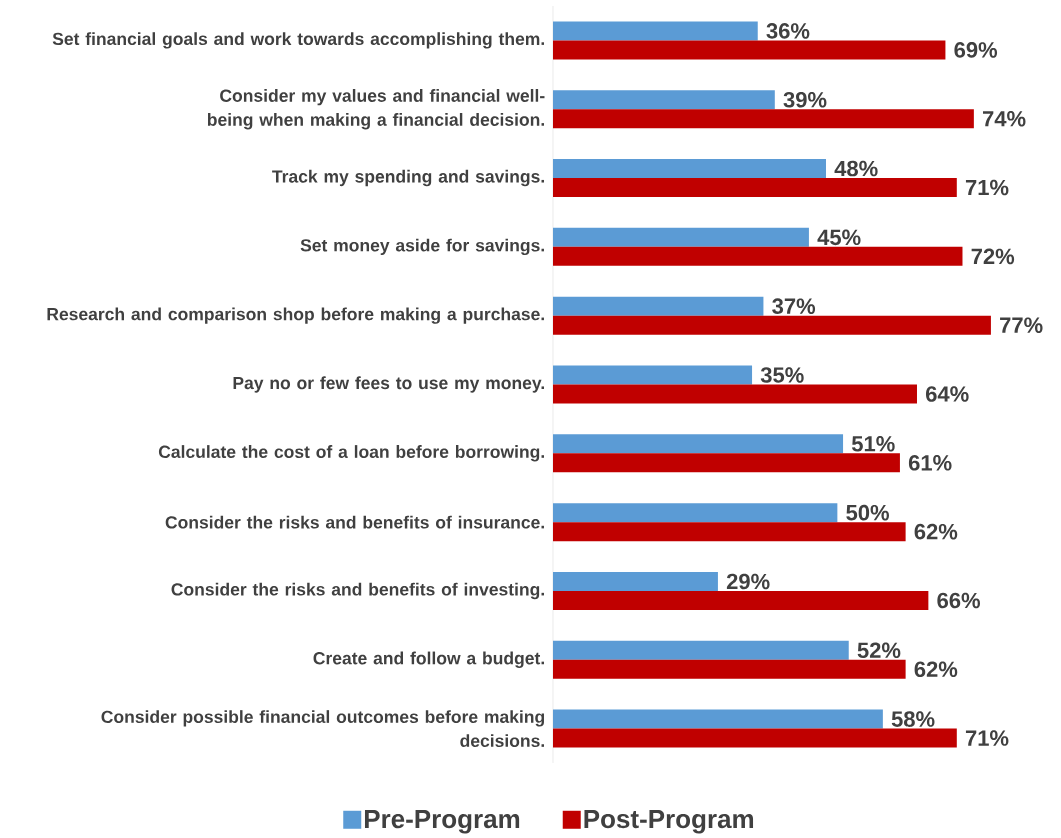  What do you see at coordinates (805, 99) in the screenshot?
I see `data-label: 39%` at bounding box center [805, 99].